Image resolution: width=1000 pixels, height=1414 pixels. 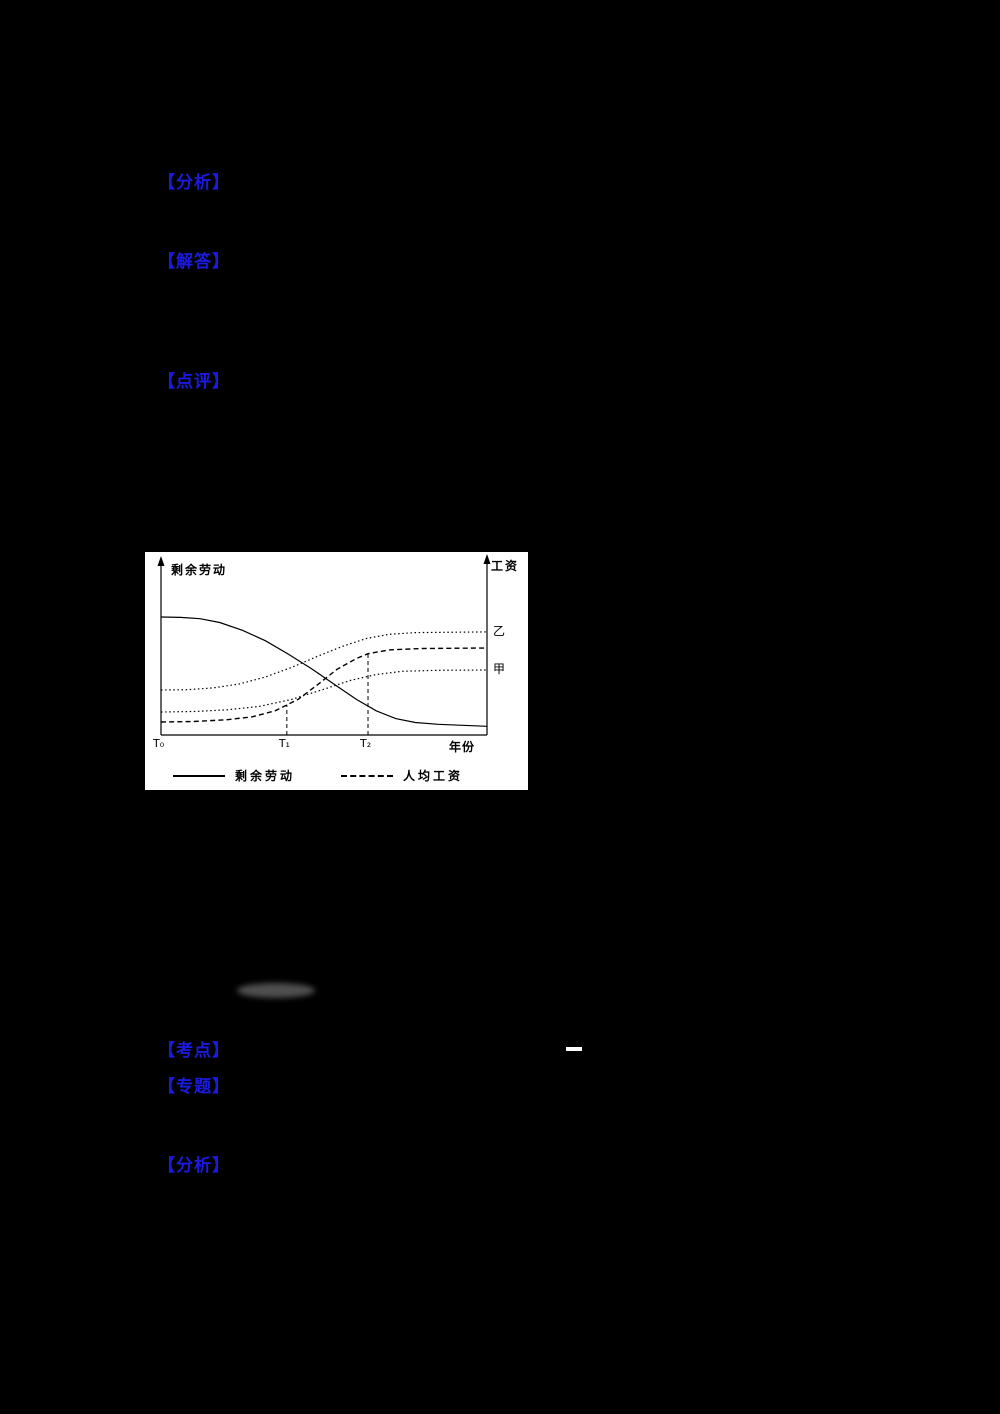 I want to click on series-solid, so click(x=324, y=671).